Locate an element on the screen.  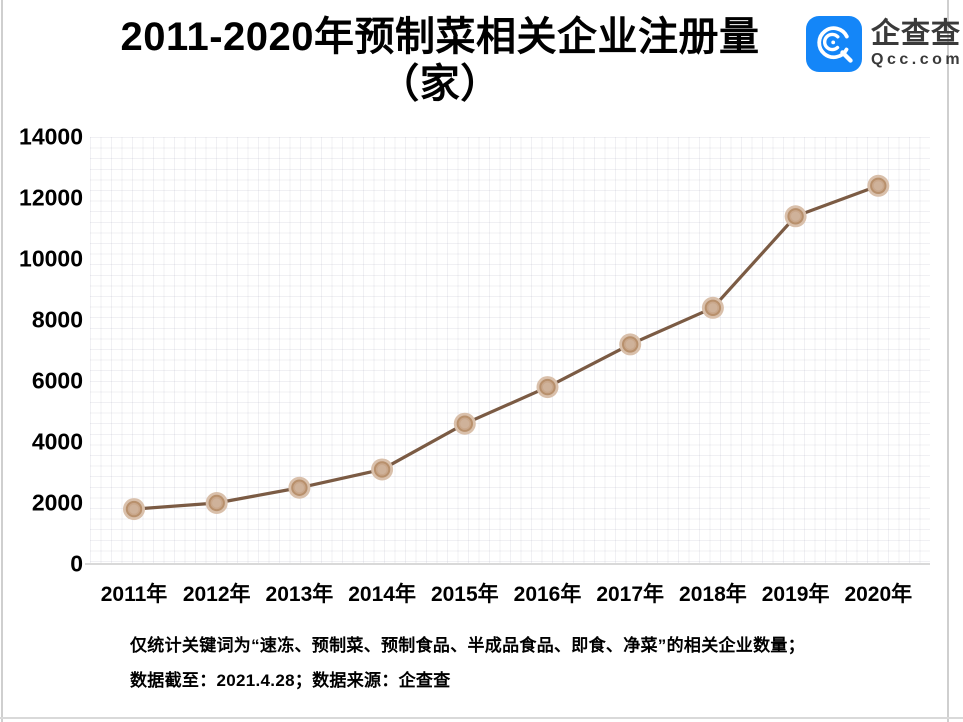
x-axis-tick-label: 2018年 is located at coordinates (713, 594).